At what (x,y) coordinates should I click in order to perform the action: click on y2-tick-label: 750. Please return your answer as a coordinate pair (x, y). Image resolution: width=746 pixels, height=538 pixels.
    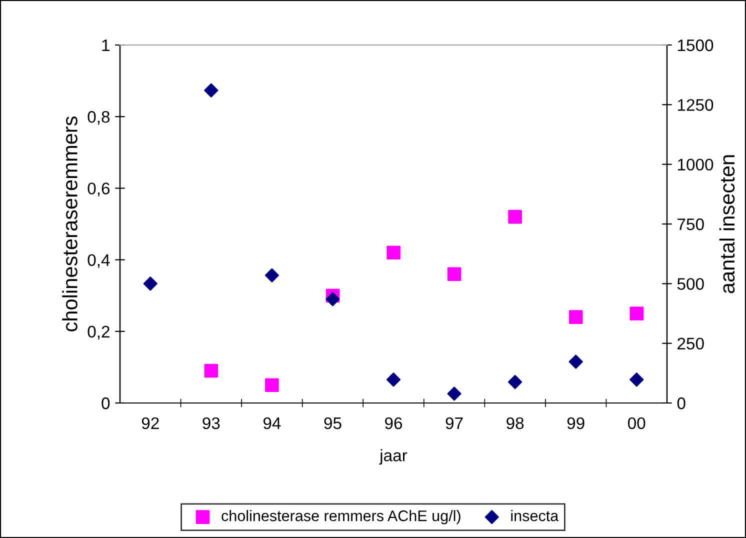
    Looking at the image, I should click on (691, 224).